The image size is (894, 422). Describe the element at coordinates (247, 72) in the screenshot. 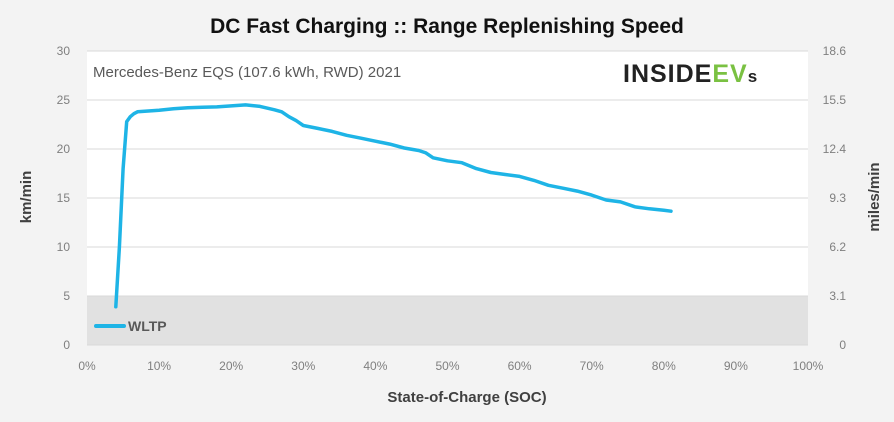

I see `chart-subtitle: Mercedes-Benz EQS (107.6 kWh, RWD) 2021` at that location.